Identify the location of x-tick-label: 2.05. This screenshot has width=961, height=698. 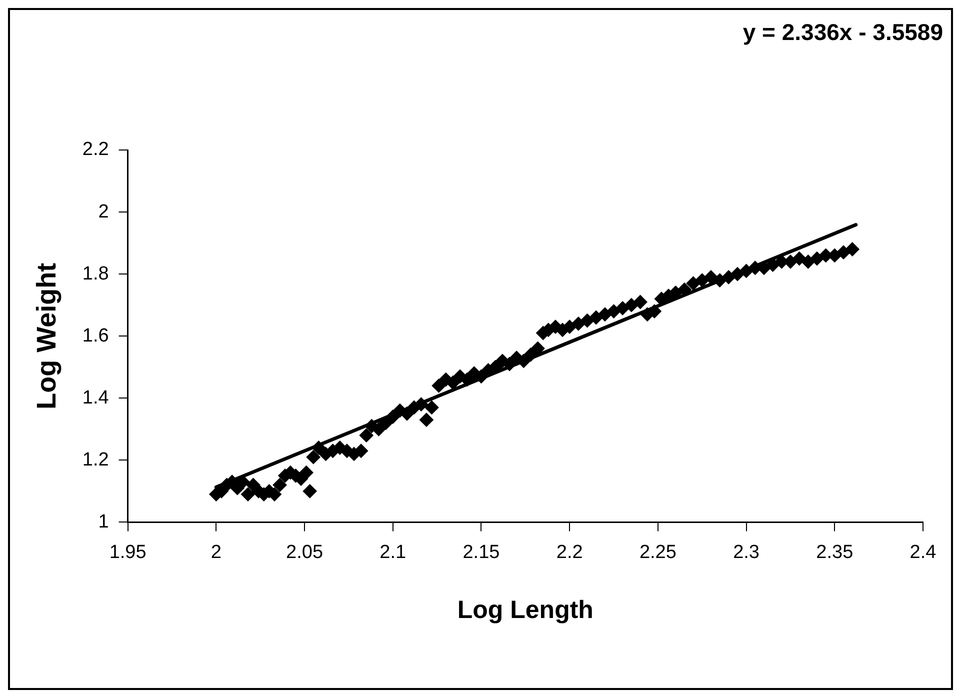
(305, 552).